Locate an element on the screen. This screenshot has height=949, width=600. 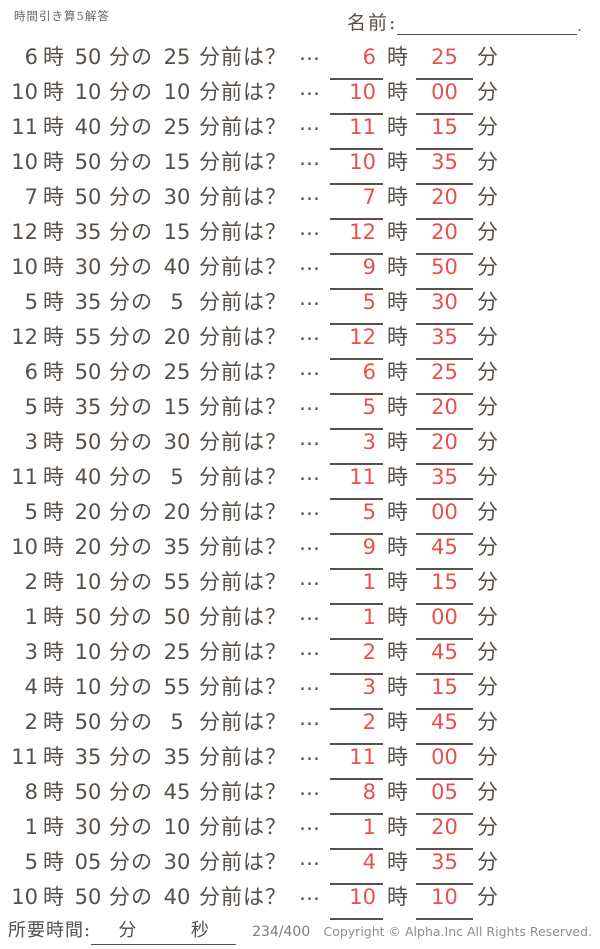
problem-row: 10 時 50 分の 40 分前は？ … 10 時 10 分 is located at coordinates (300, 900).